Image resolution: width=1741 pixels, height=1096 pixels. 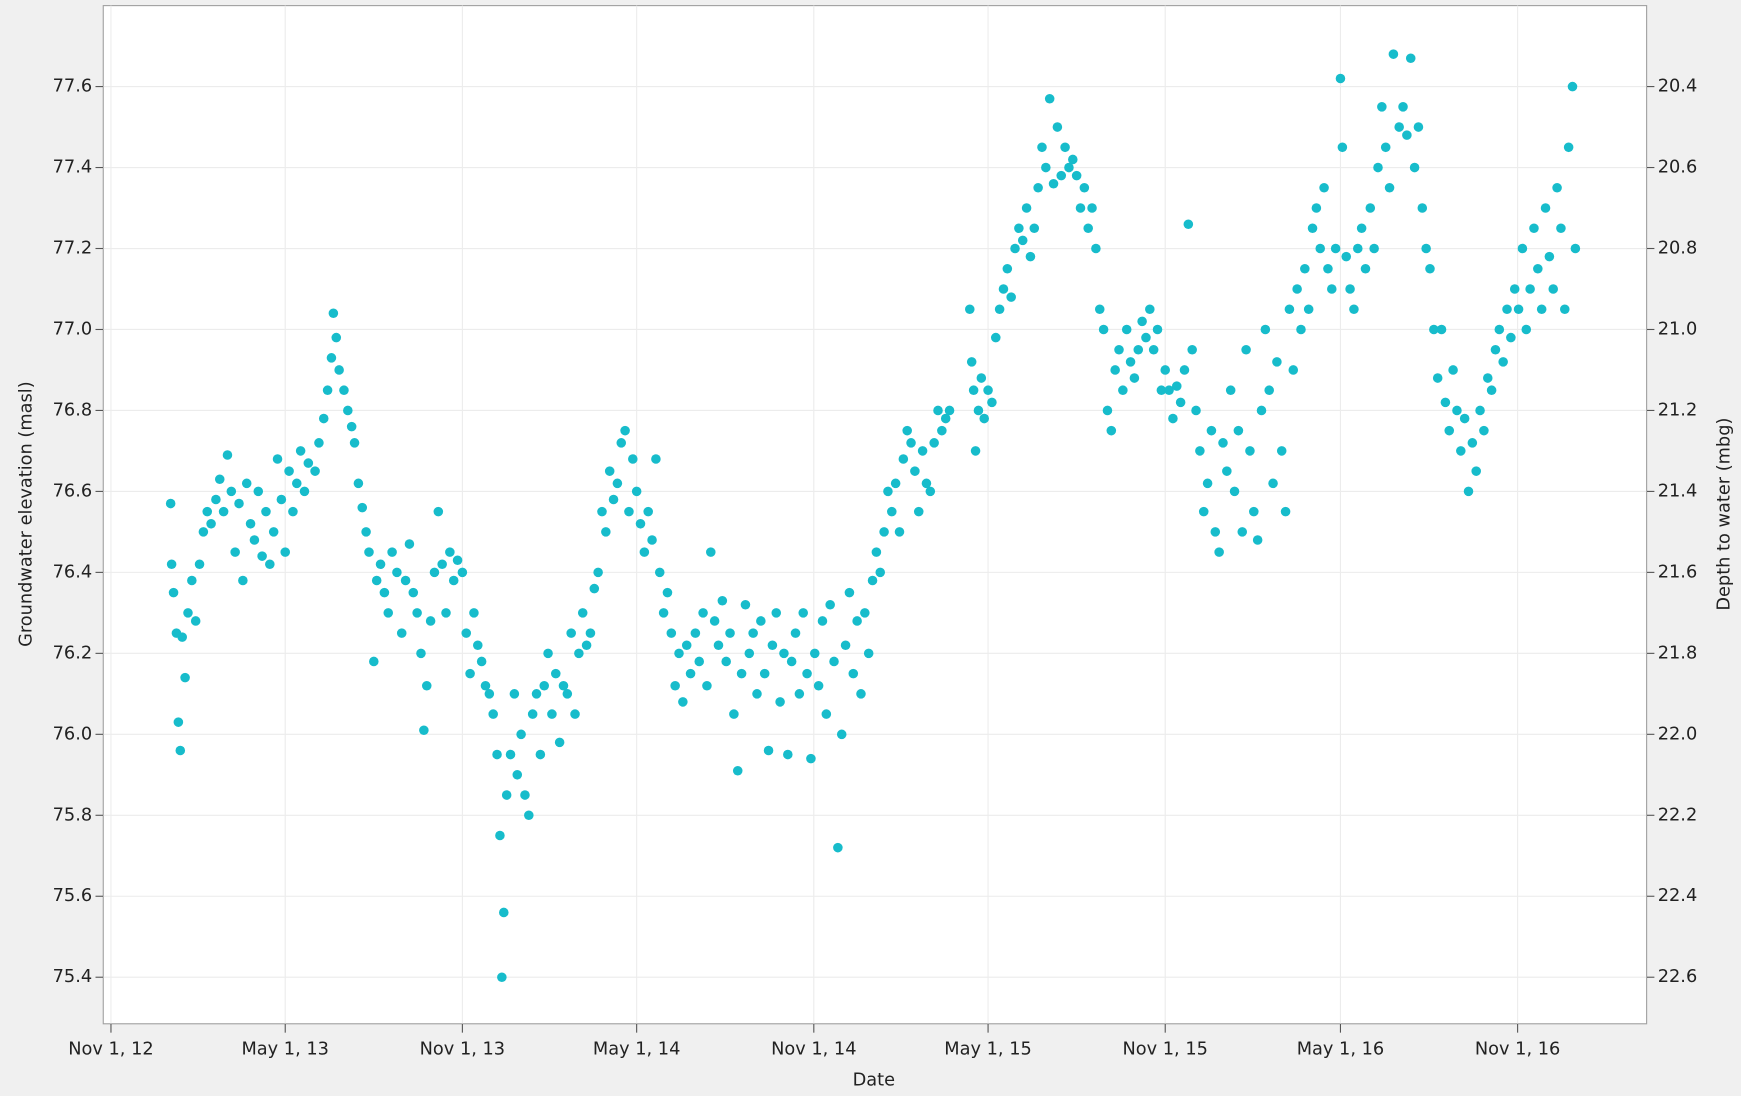 What do you see at coordinates (1678, 249) in the screenshot?
I see `y2-tick-label: 20.8` at bounding box center [1678, 249].